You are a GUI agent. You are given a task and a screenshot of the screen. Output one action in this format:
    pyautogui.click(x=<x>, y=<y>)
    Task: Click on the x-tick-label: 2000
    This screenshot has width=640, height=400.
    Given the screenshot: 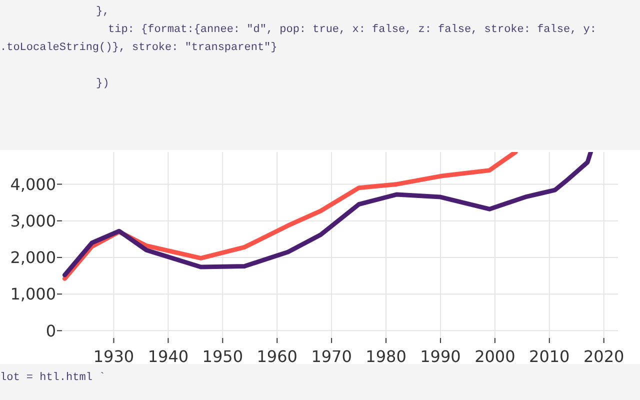 What is the action you would take?
    pyautogui.click(x=495, y=356)
    